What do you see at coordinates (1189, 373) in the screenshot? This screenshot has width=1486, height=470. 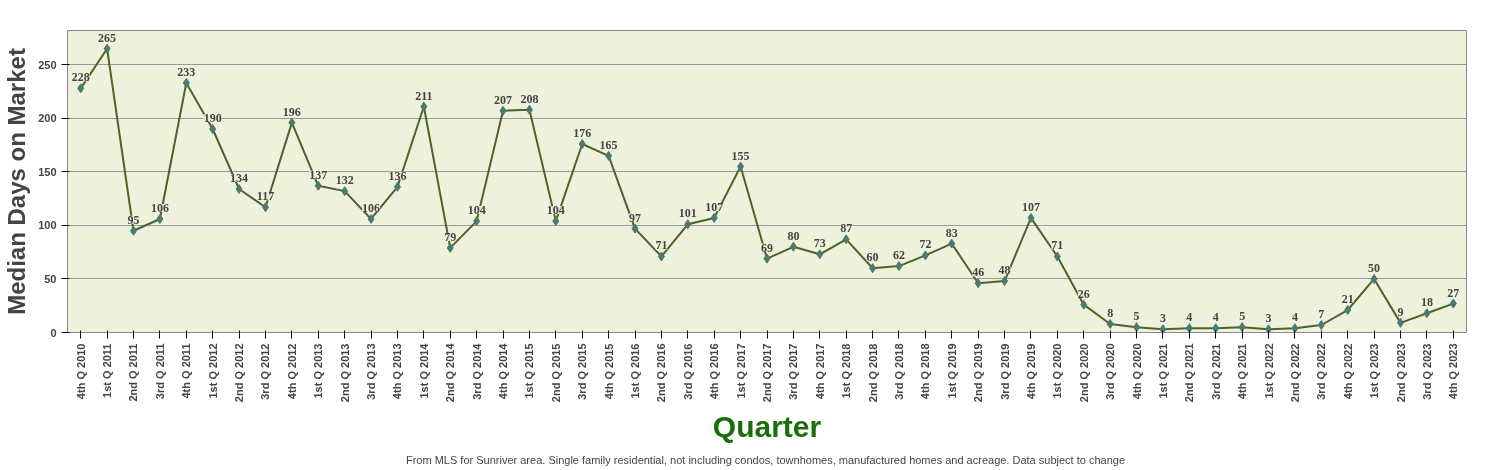 I see `x-tick-label: 2nd Q 2021` at bounding box center [1189, 373].